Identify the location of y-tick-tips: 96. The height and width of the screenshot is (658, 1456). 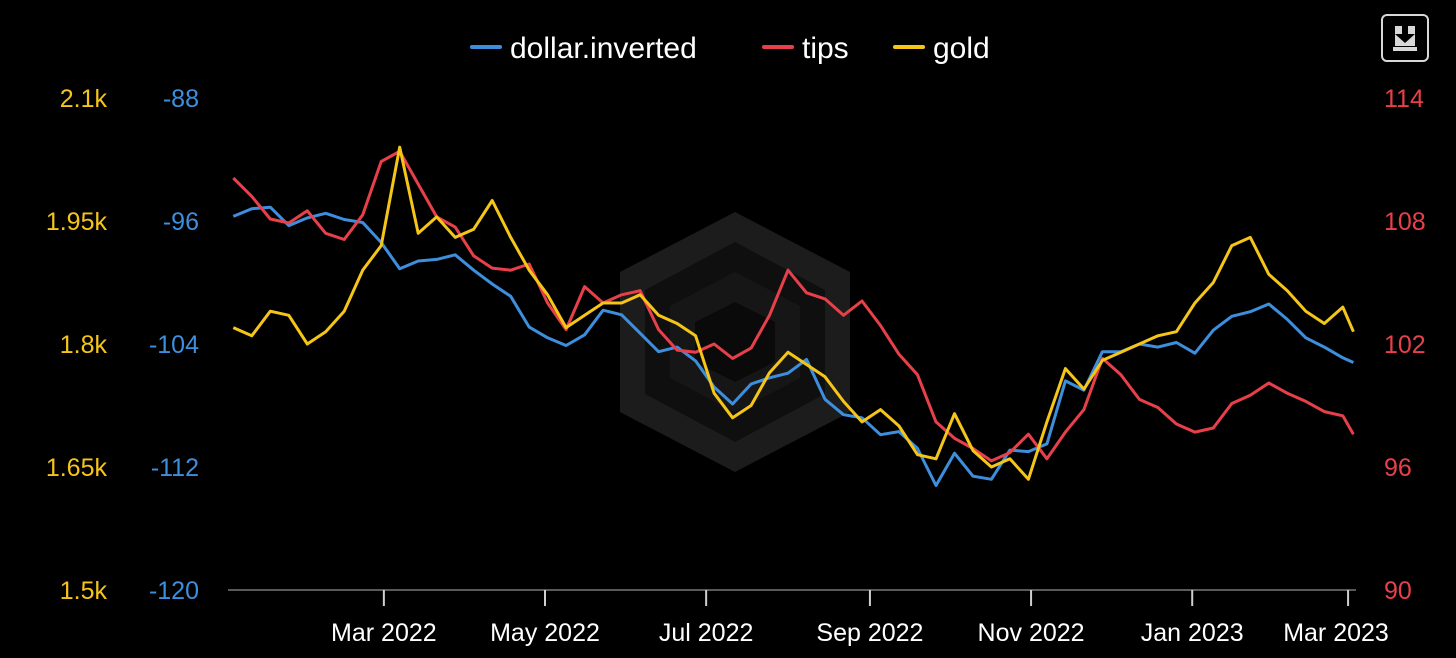
(1398, 468).